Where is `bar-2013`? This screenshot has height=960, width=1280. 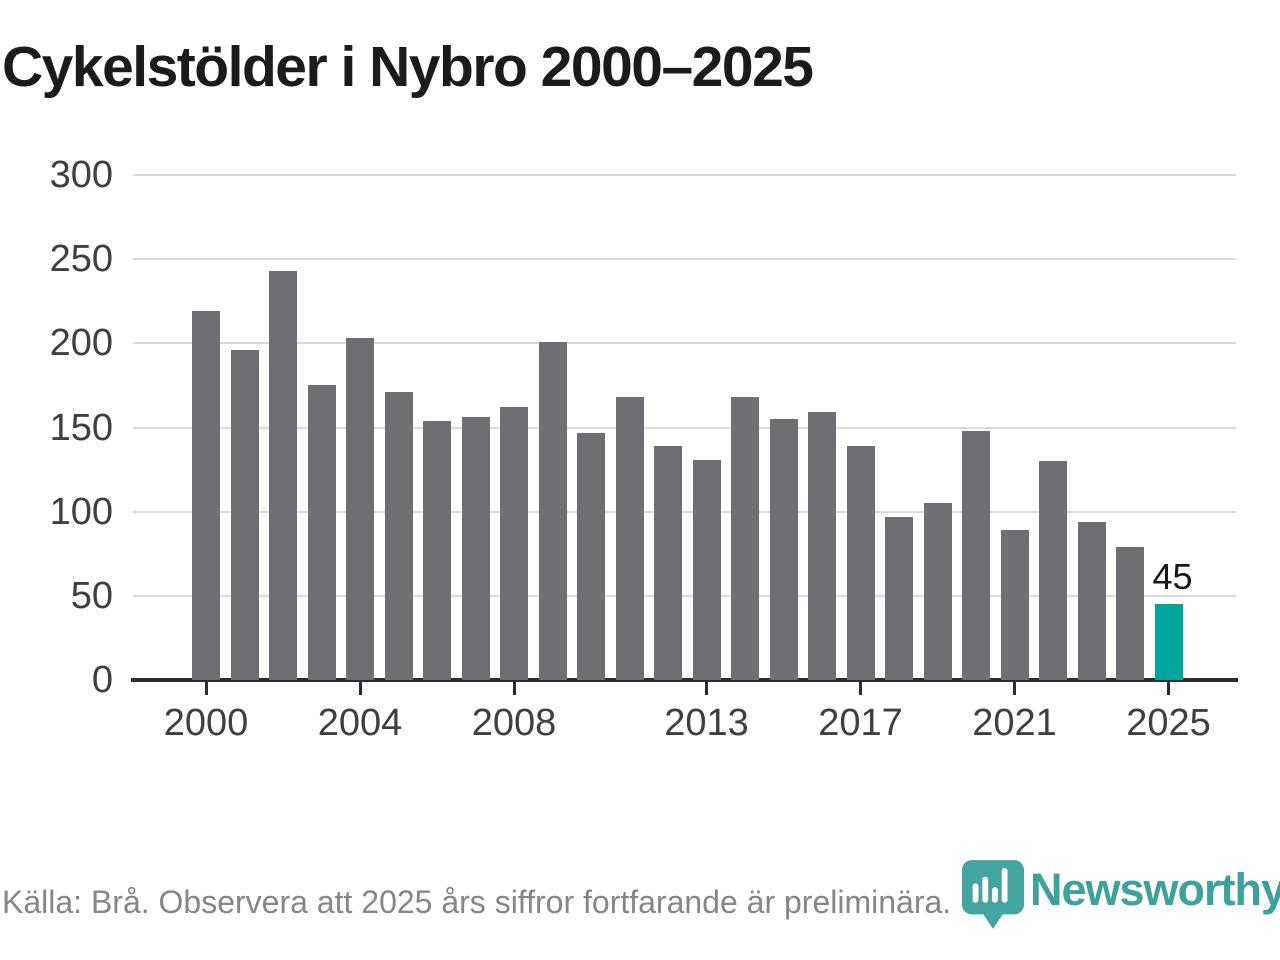 bar-2013 is located at coordinates (706, 569).